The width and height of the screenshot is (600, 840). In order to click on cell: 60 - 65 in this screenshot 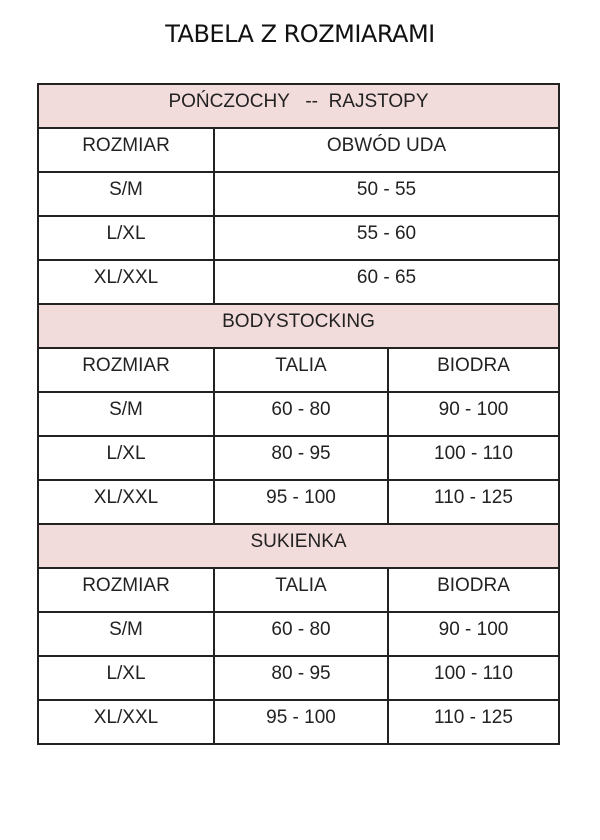, I will do `click(386, 282)`.